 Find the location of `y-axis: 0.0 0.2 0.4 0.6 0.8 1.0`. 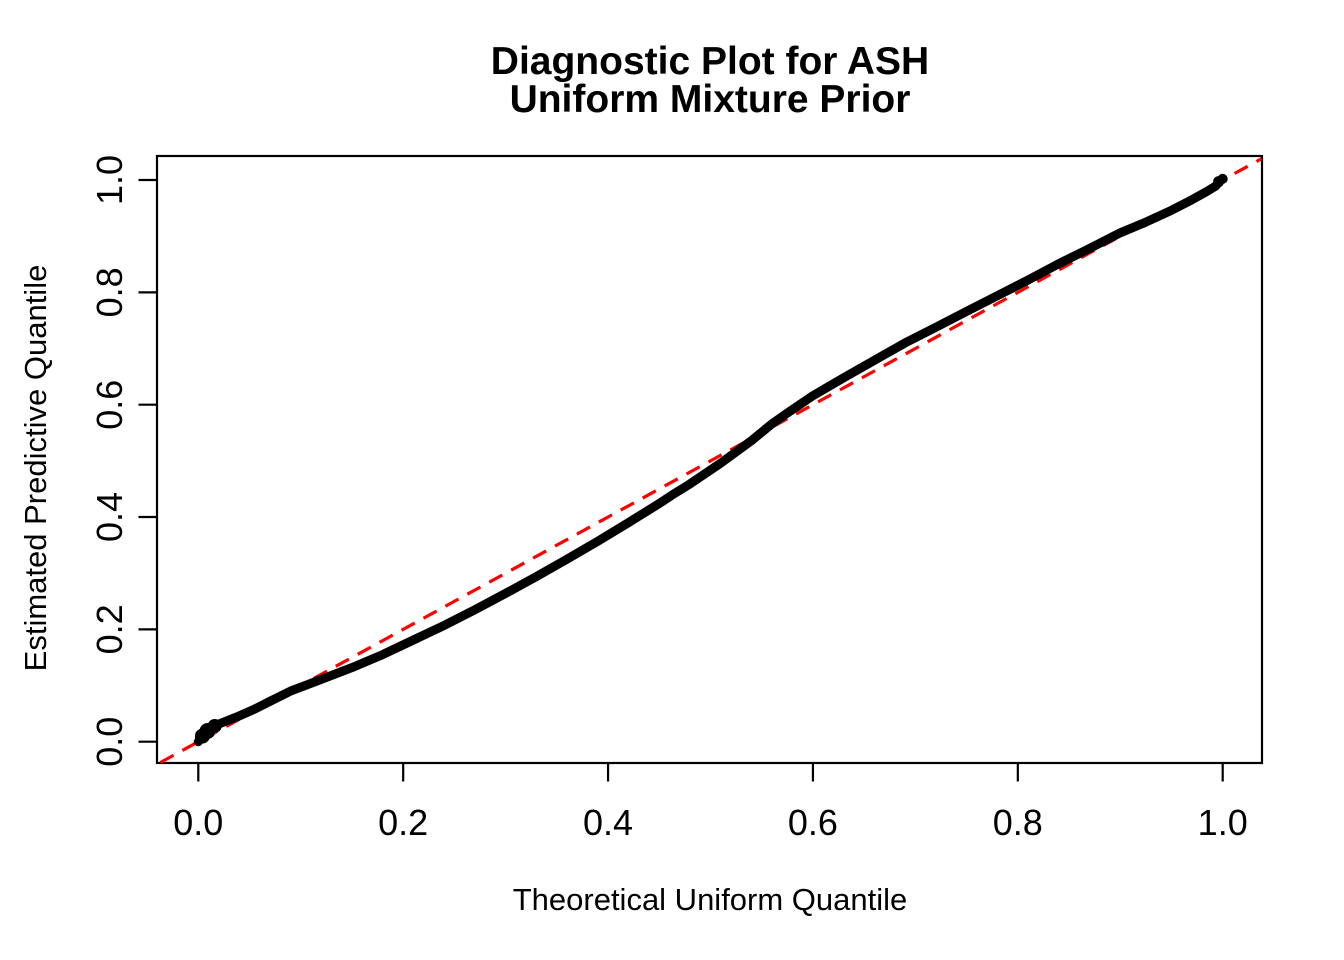

y-axis: 0.0 0.2 0.4 0.6 0.8 1.0 is located at coordinates (123, 461).